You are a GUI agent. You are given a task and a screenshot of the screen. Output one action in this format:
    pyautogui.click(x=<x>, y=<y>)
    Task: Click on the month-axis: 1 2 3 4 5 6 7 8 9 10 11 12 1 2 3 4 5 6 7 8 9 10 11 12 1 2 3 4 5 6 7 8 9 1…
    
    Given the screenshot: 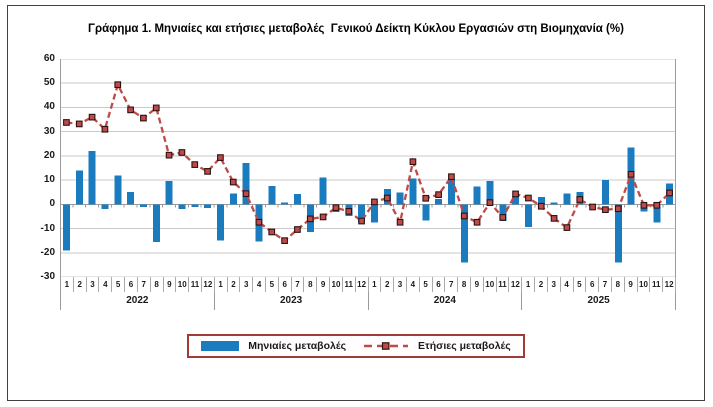 What is the action you would take?
    pyautogui.click(x=368, y=284)
    